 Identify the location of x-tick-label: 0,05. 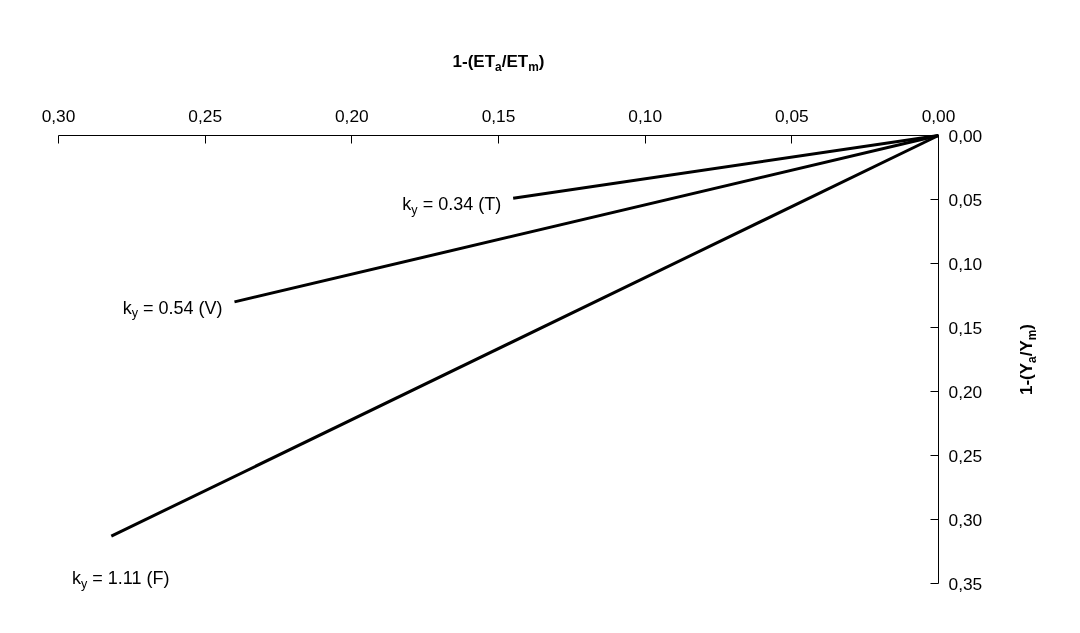
(791, 115).